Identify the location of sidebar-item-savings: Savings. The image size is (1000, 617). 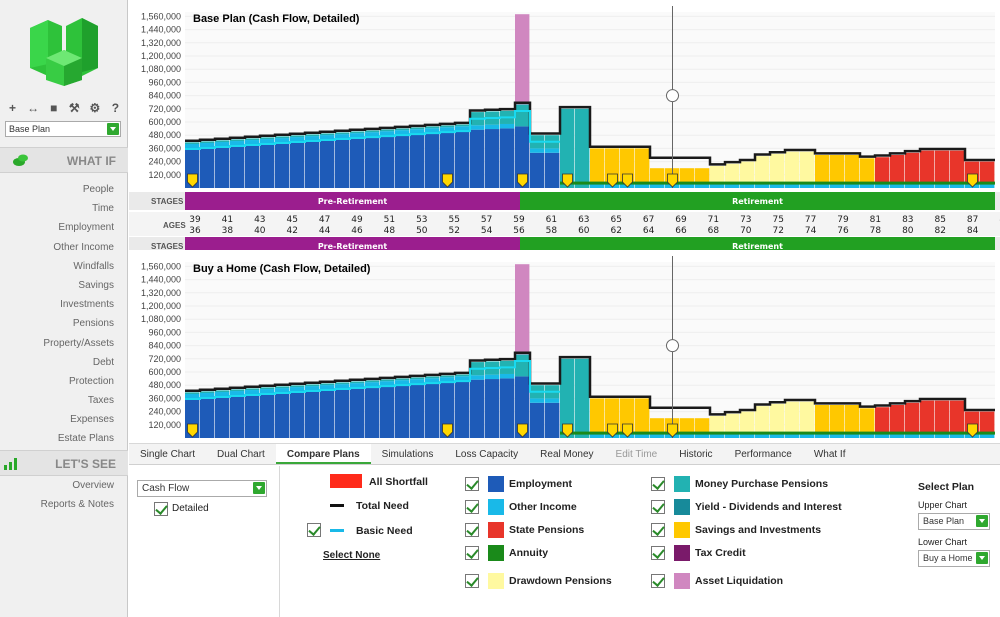
(96, 285).